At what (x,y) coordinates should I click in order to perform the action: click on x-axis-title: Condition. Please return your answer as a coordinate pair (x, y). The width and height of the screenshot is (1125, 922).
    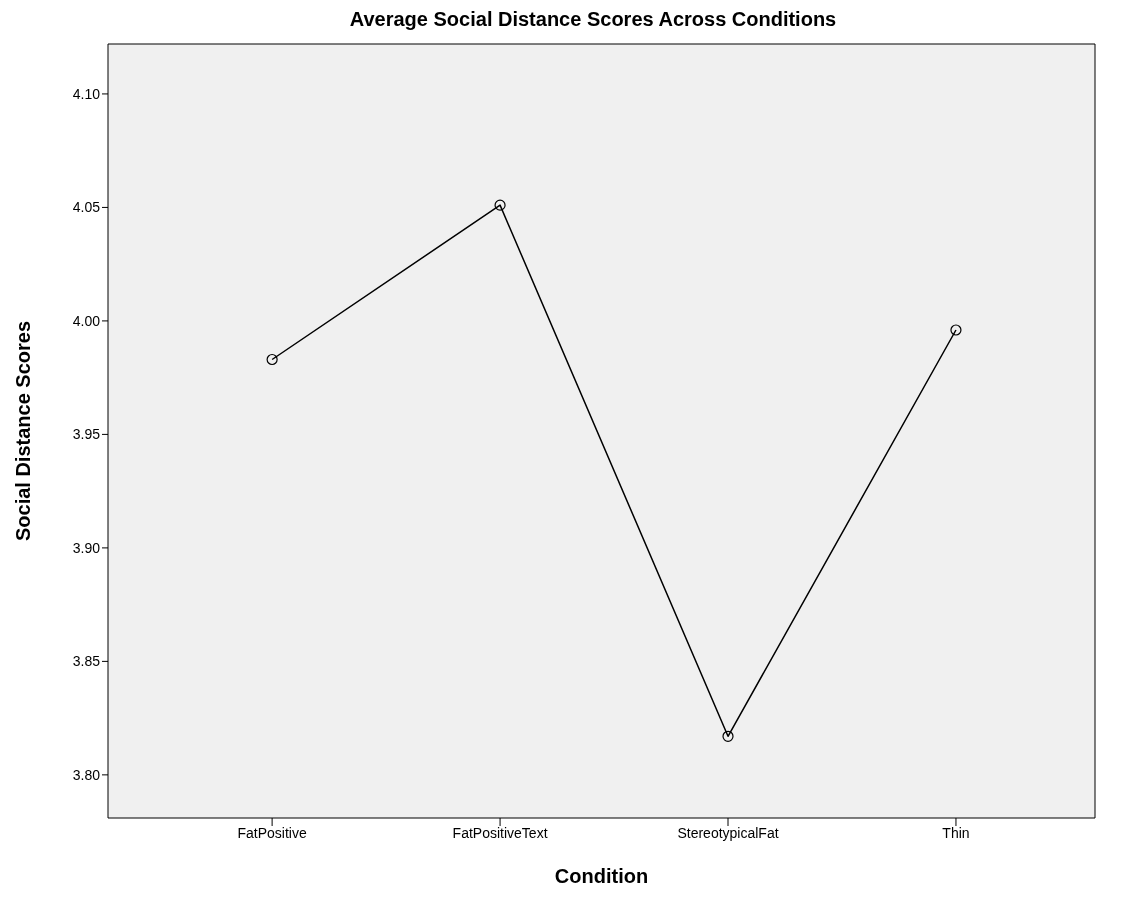
    Looking at the image, I should click on (601, 876).